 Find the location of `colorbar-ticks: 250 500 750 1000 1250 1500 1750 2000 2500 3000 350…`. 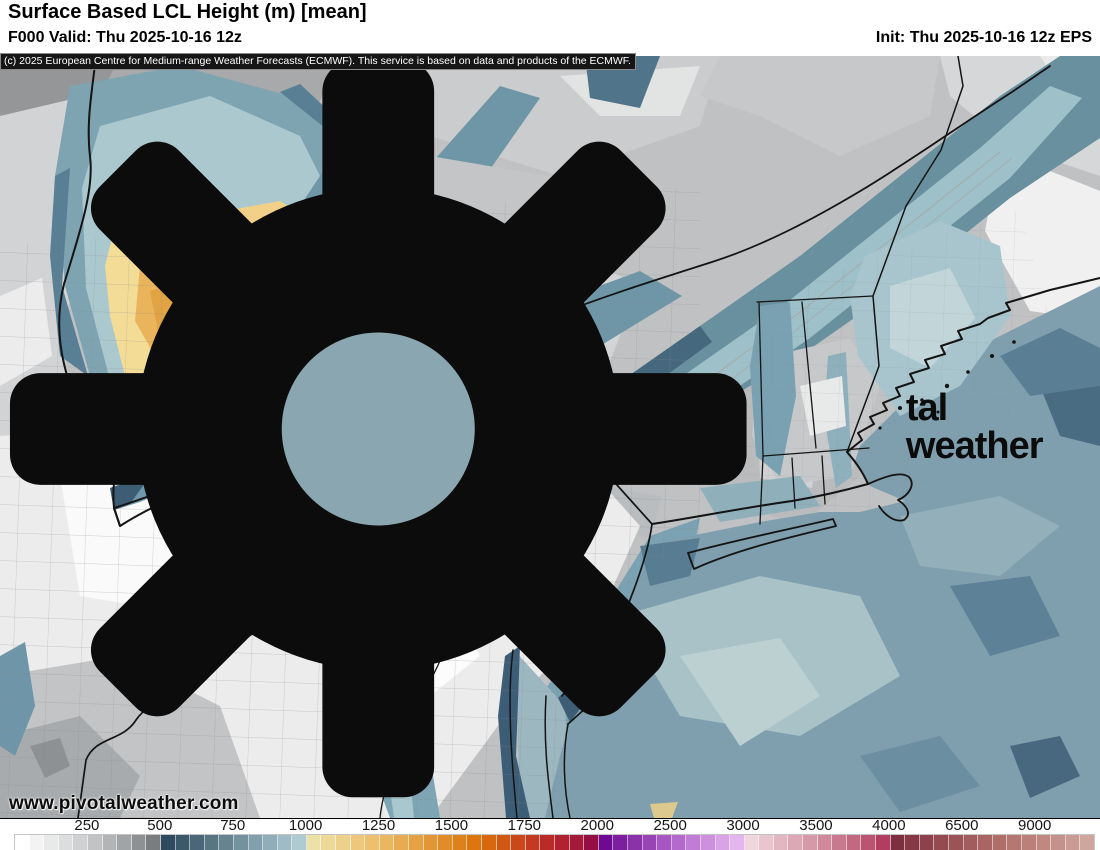

colorbar-ticks: 250 500 750 1000 1250 1500 1750 2000 2500 3000 350… is located at coordinates (553, 825).